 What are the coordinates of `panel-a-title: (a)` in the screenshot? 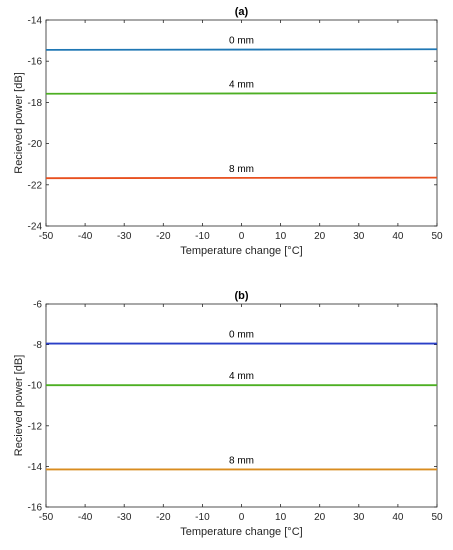 It's located at (242, 12).